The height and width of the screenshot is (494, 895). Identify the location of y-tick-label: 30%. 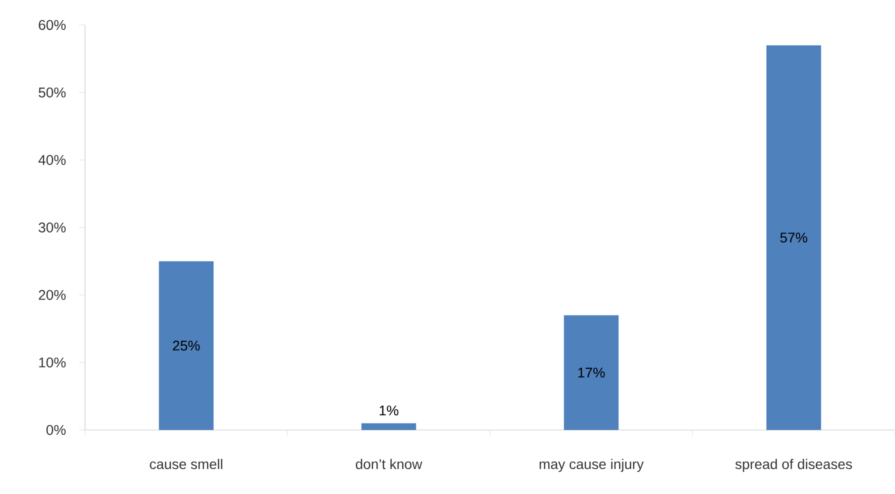
(52, 227).